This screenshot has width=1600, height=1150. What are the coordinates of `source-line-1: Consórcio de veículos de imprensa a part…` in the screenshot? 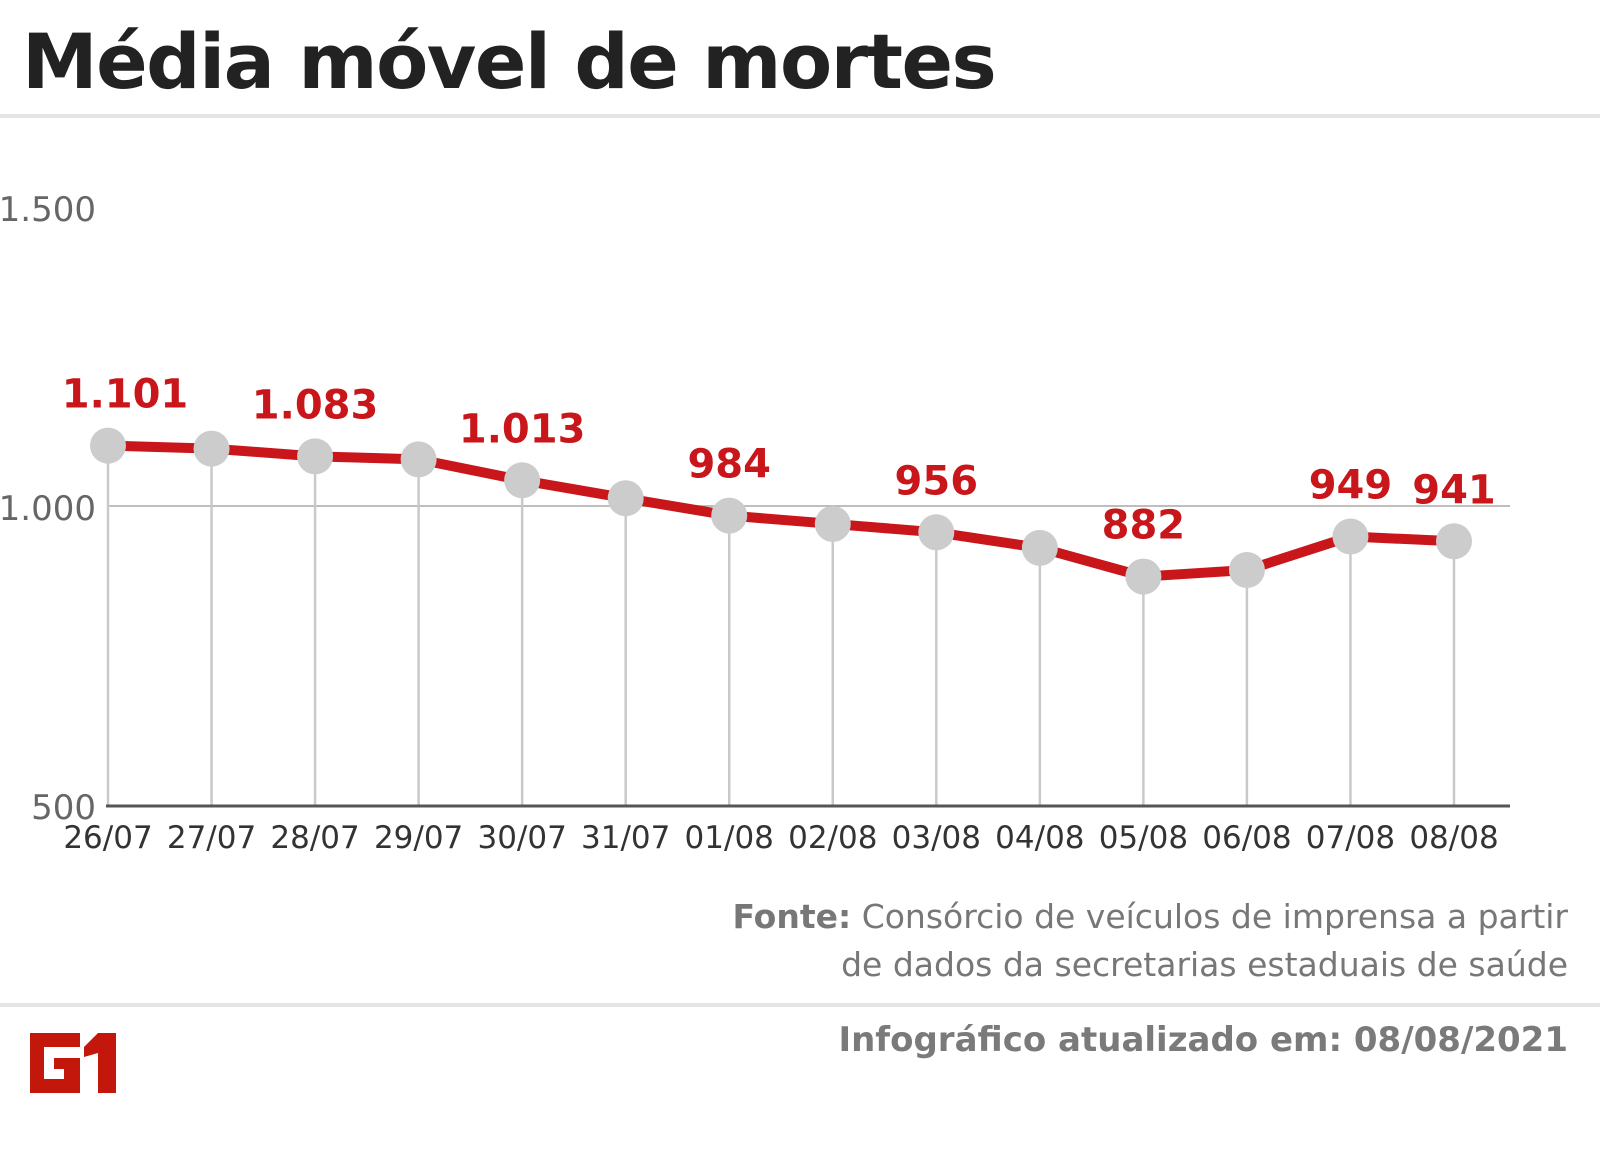 It's located at (1214, 916).